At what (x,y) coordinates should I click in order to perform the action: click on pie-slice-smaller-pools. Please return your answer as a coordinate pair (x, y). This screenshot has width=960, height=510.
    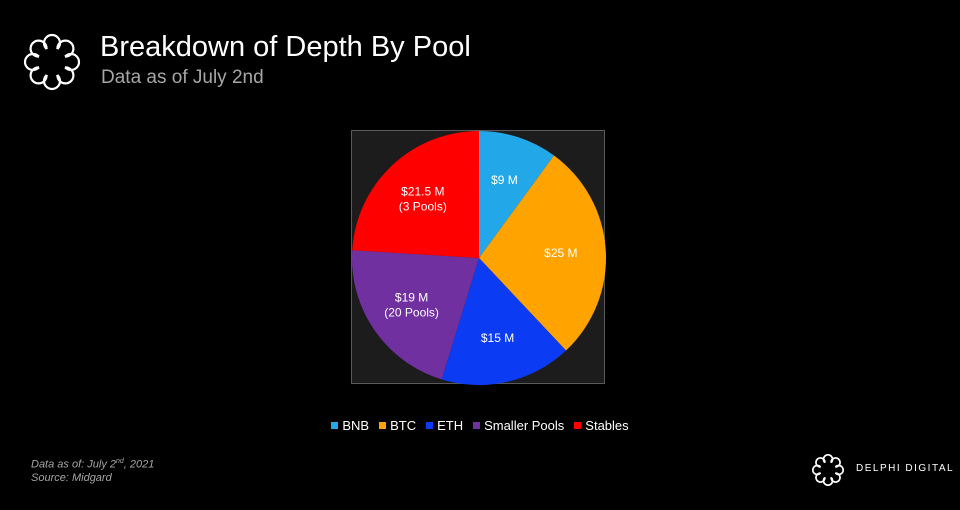
    Looking at the image, I should click on (415, 315).